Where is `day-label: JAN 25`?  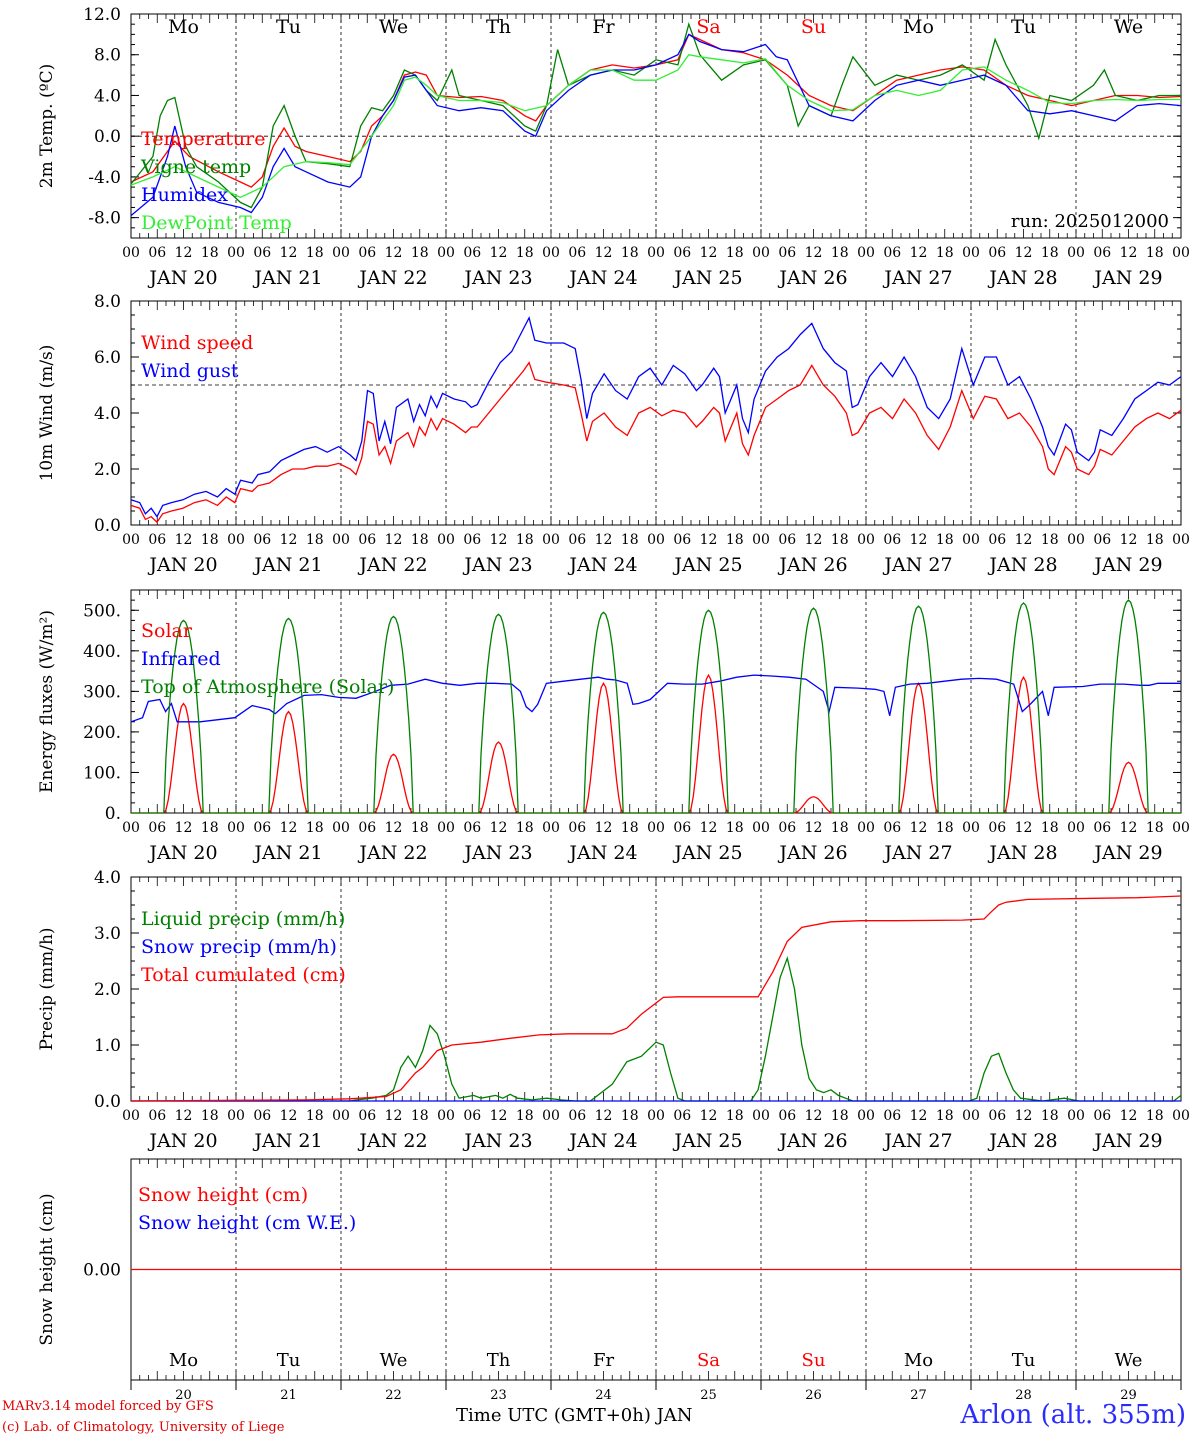
day-label: JAN 25 is located at coordinates (707, 1141).